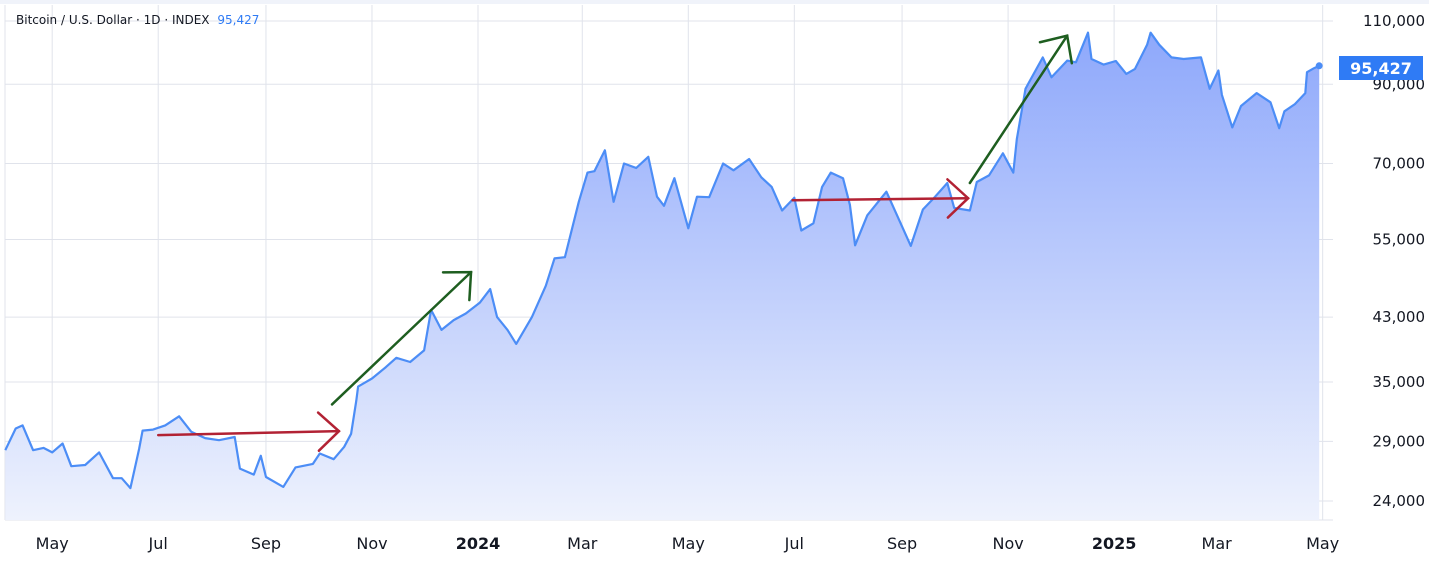  Describe the element at coordinates (1399, 382) in the screenshot. I see `y-tick-label: 35,000` at that location.